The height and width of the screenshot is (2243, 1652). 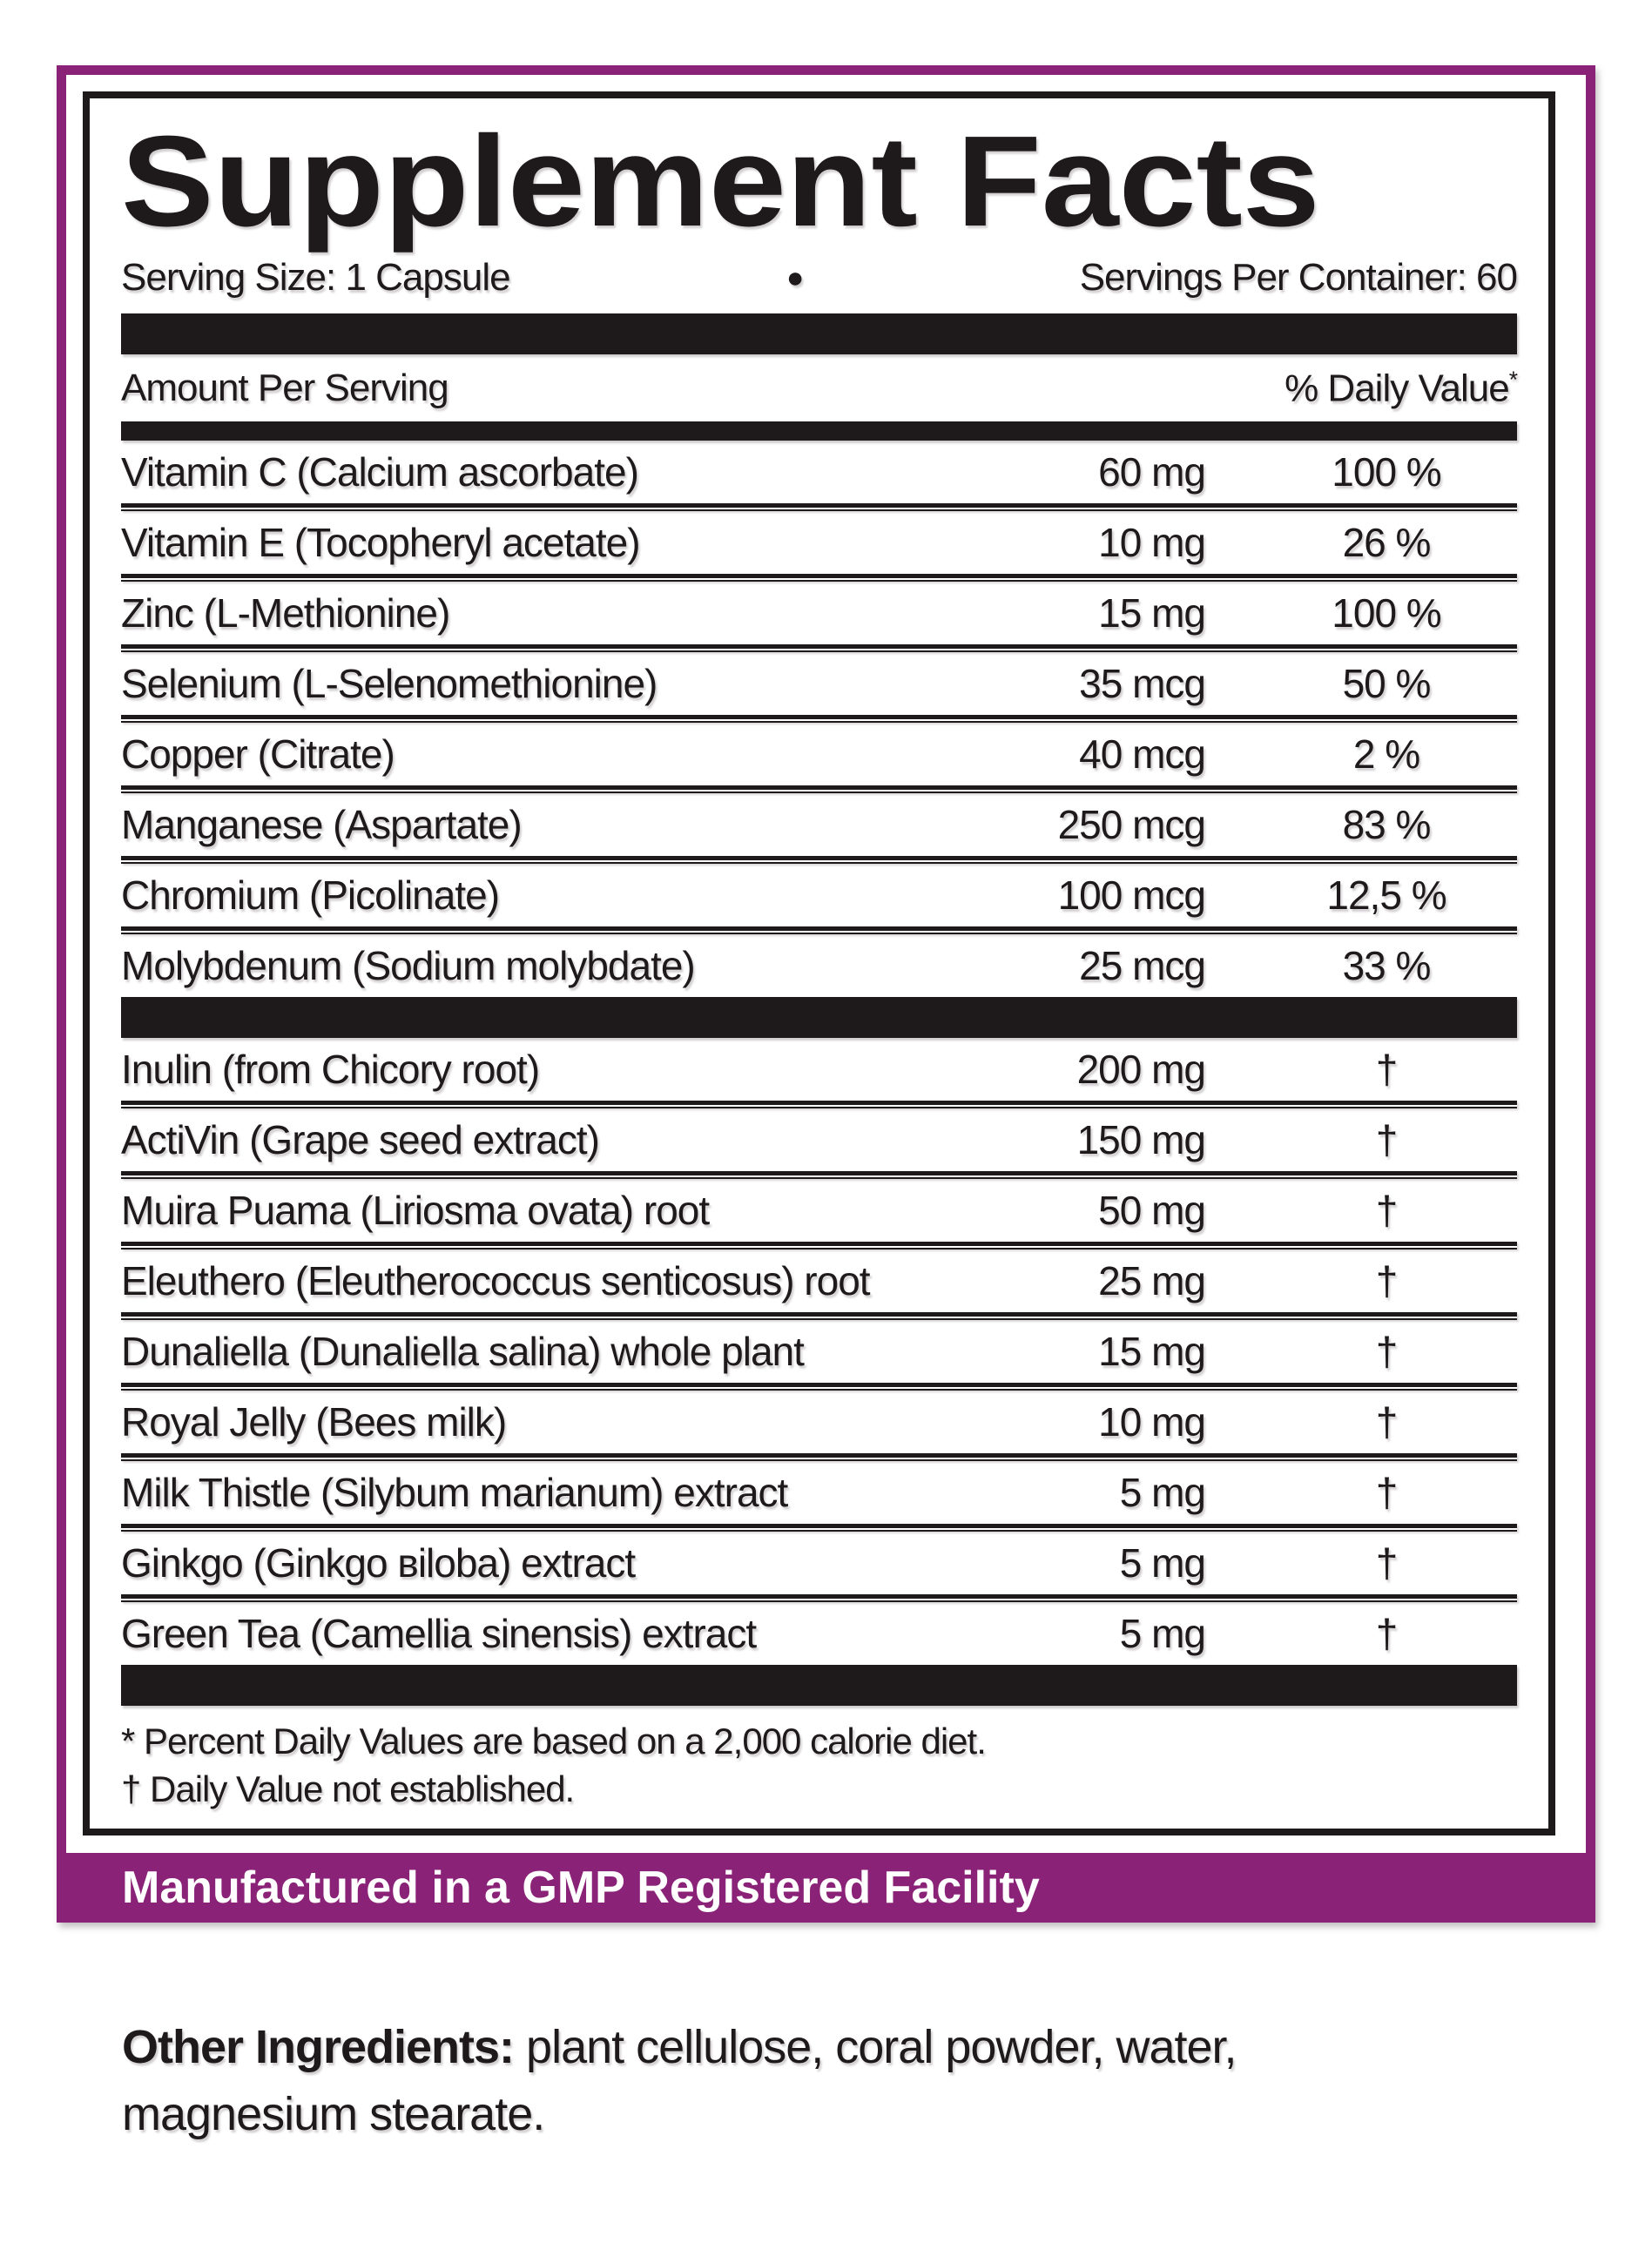 I want to click on ingredient-amount: 200 mg, so click(x=1141, y=1070).